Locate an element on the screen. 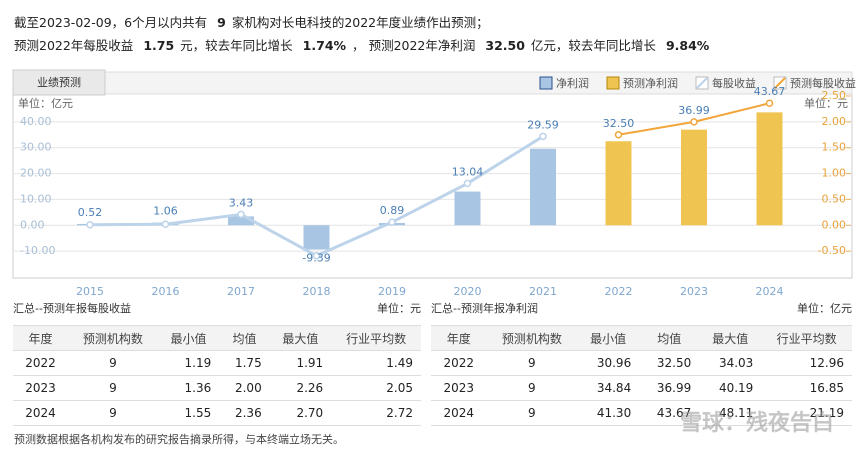  table-row: 2022 9 1.19 1.75 1.91 1.49 is located at coordinates (217, 363).